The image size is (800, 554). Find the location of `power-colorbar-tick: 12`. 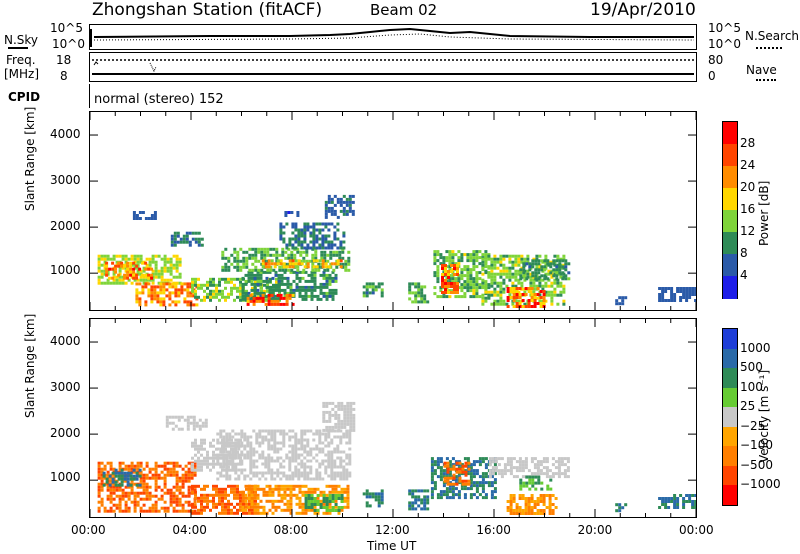

power-colorbar-tick: 12 is located at coordinates (748, 231).